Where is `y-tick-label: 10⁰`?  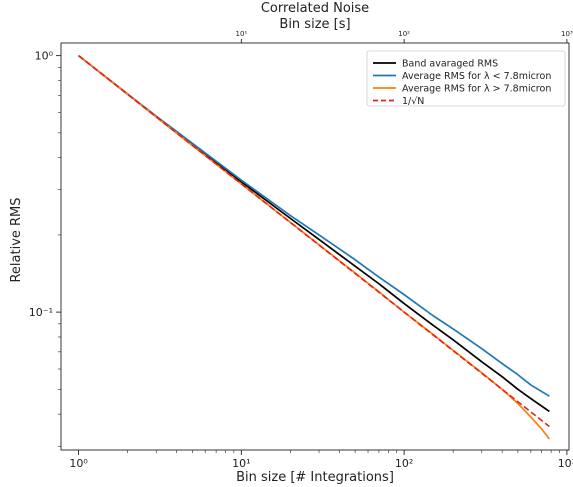 y-tick-label: 10⁰ is located at coordinates (44, 56).